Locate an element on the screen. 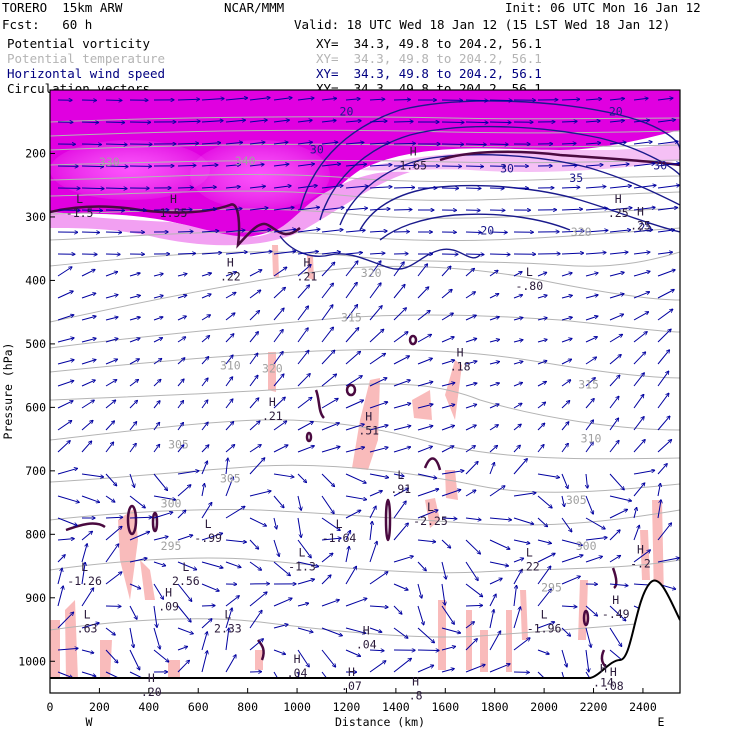  extremum-type-6: H is located at coordinates (306, 262).